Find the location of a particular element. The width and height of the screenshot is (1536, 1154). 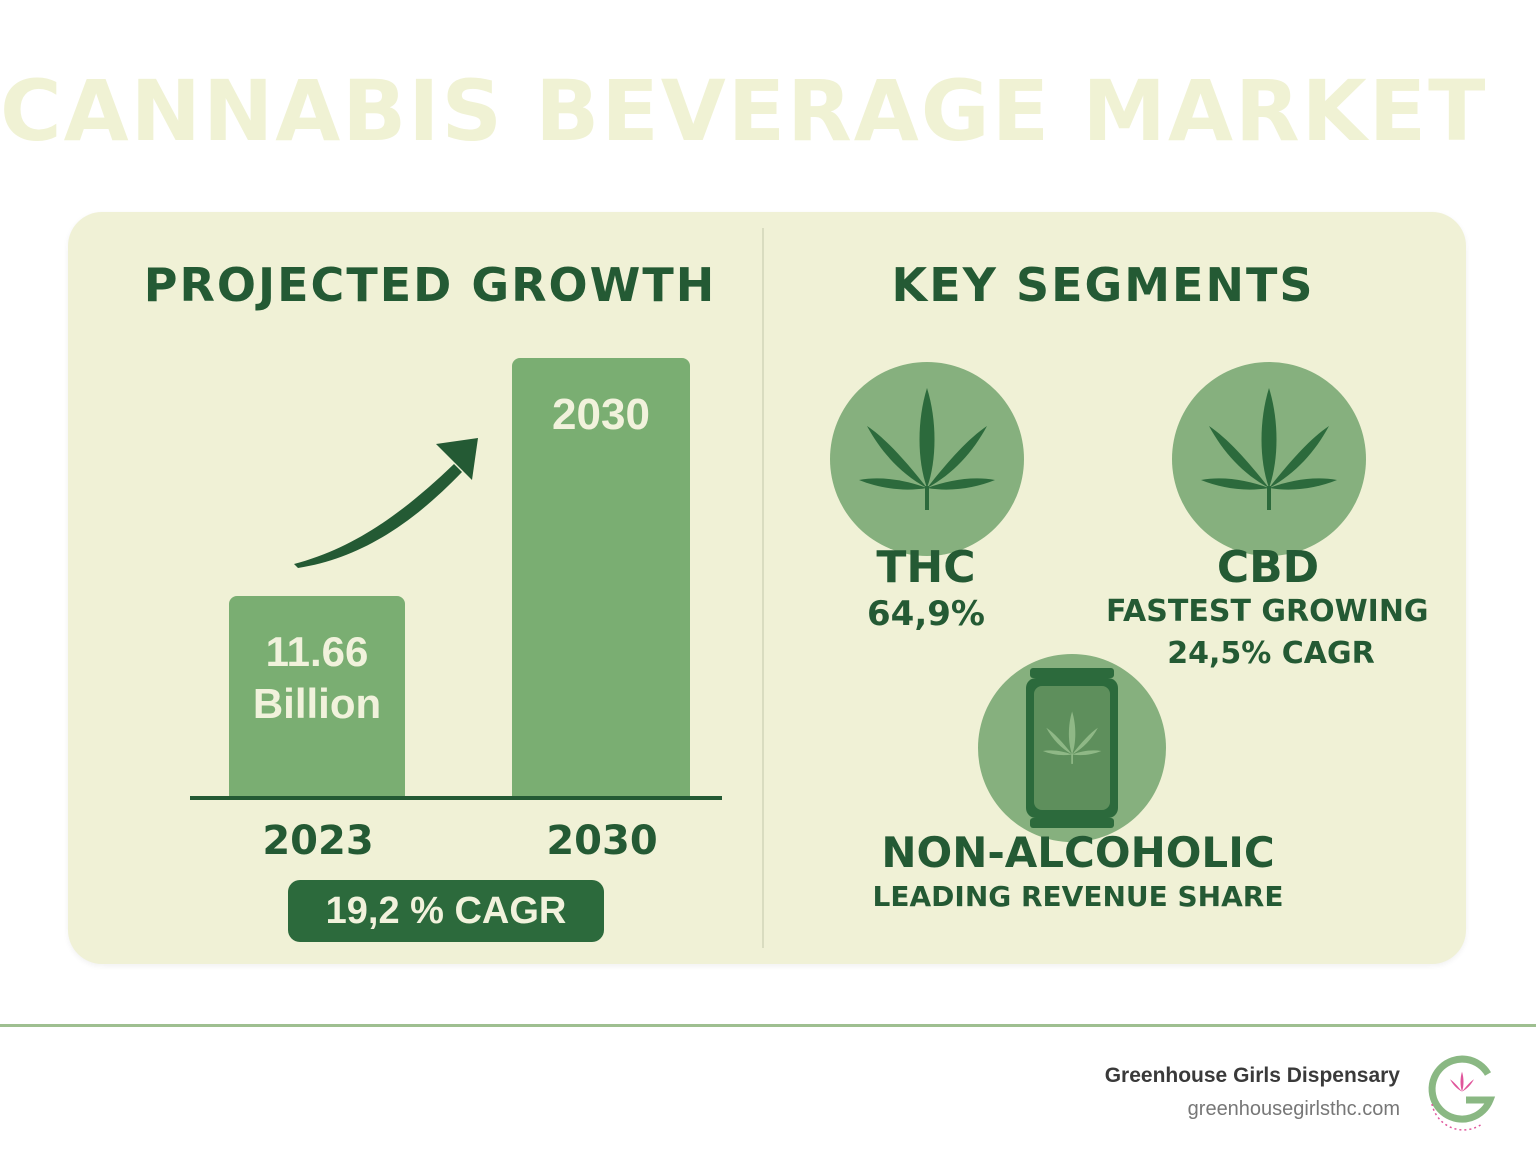

bar-2030-label: 2030 is located at coordinates (601, 414).